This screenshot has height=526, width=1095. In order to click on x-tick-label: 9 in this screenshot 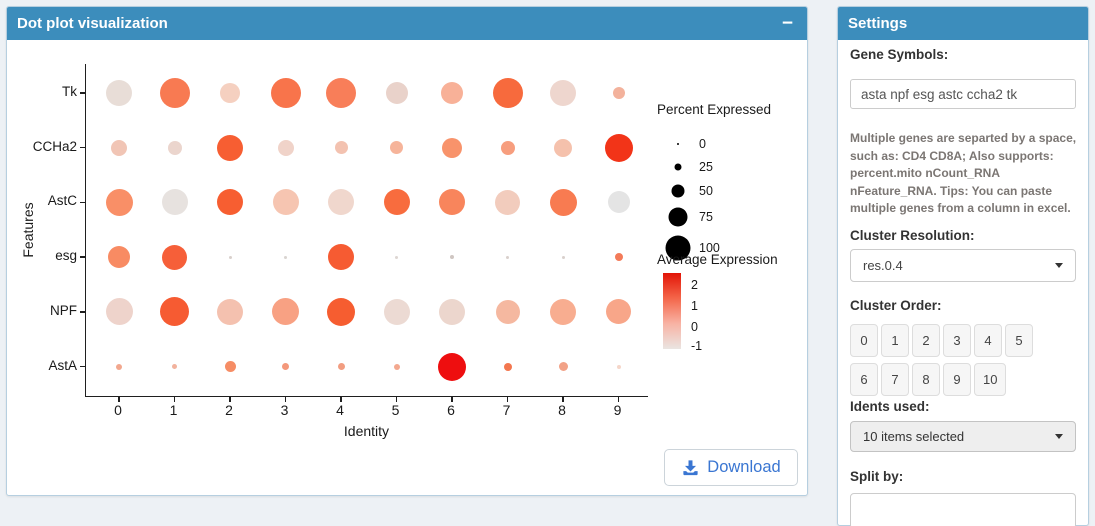, I will do `click(617, 410)`.